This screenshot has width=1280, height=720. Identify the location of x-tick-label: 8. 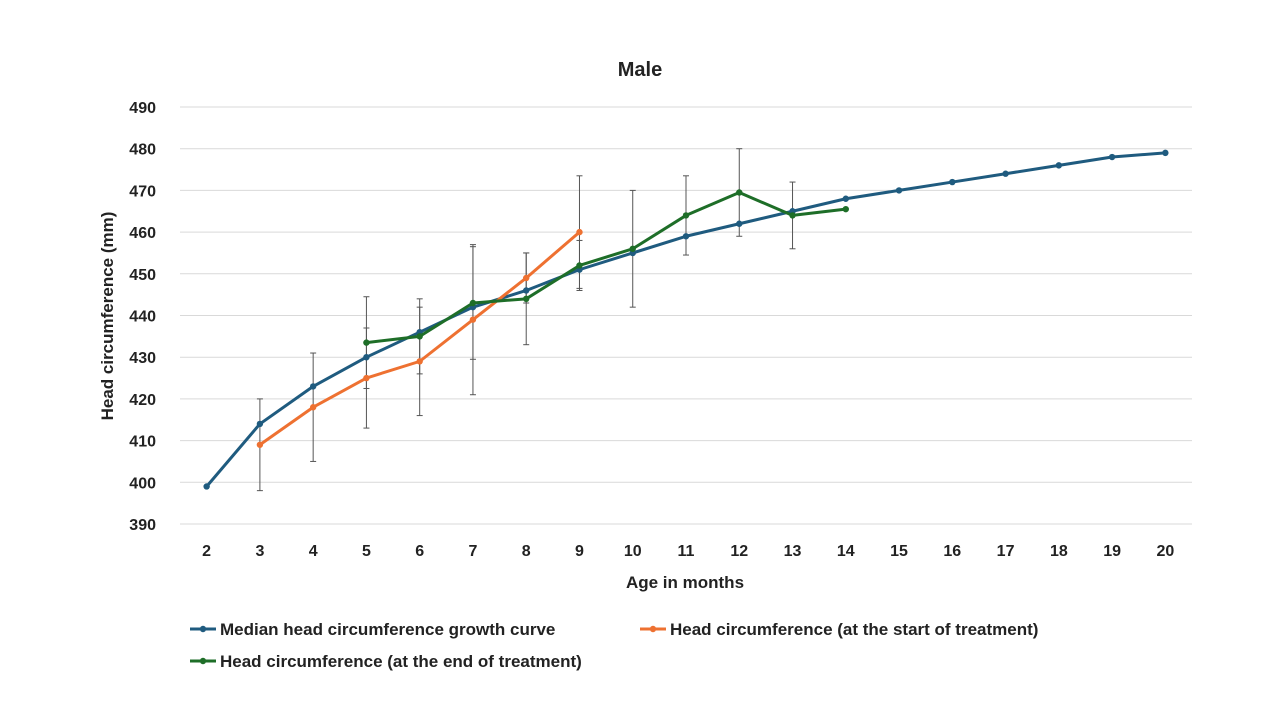
(526, 551).